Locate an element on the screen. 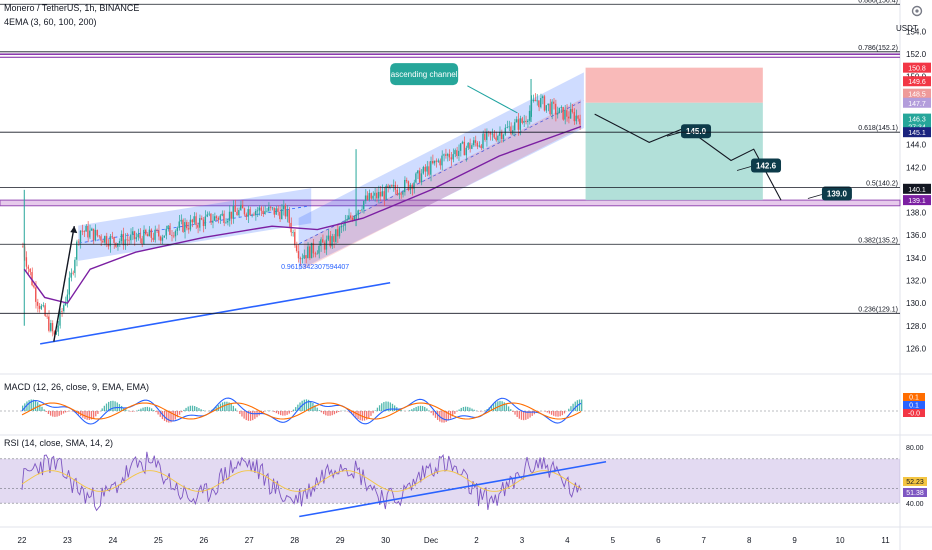 The height and width of the screenshot is (550, 932). price-axis-badge-text: 149.6 is located at coordinates (917, 82).